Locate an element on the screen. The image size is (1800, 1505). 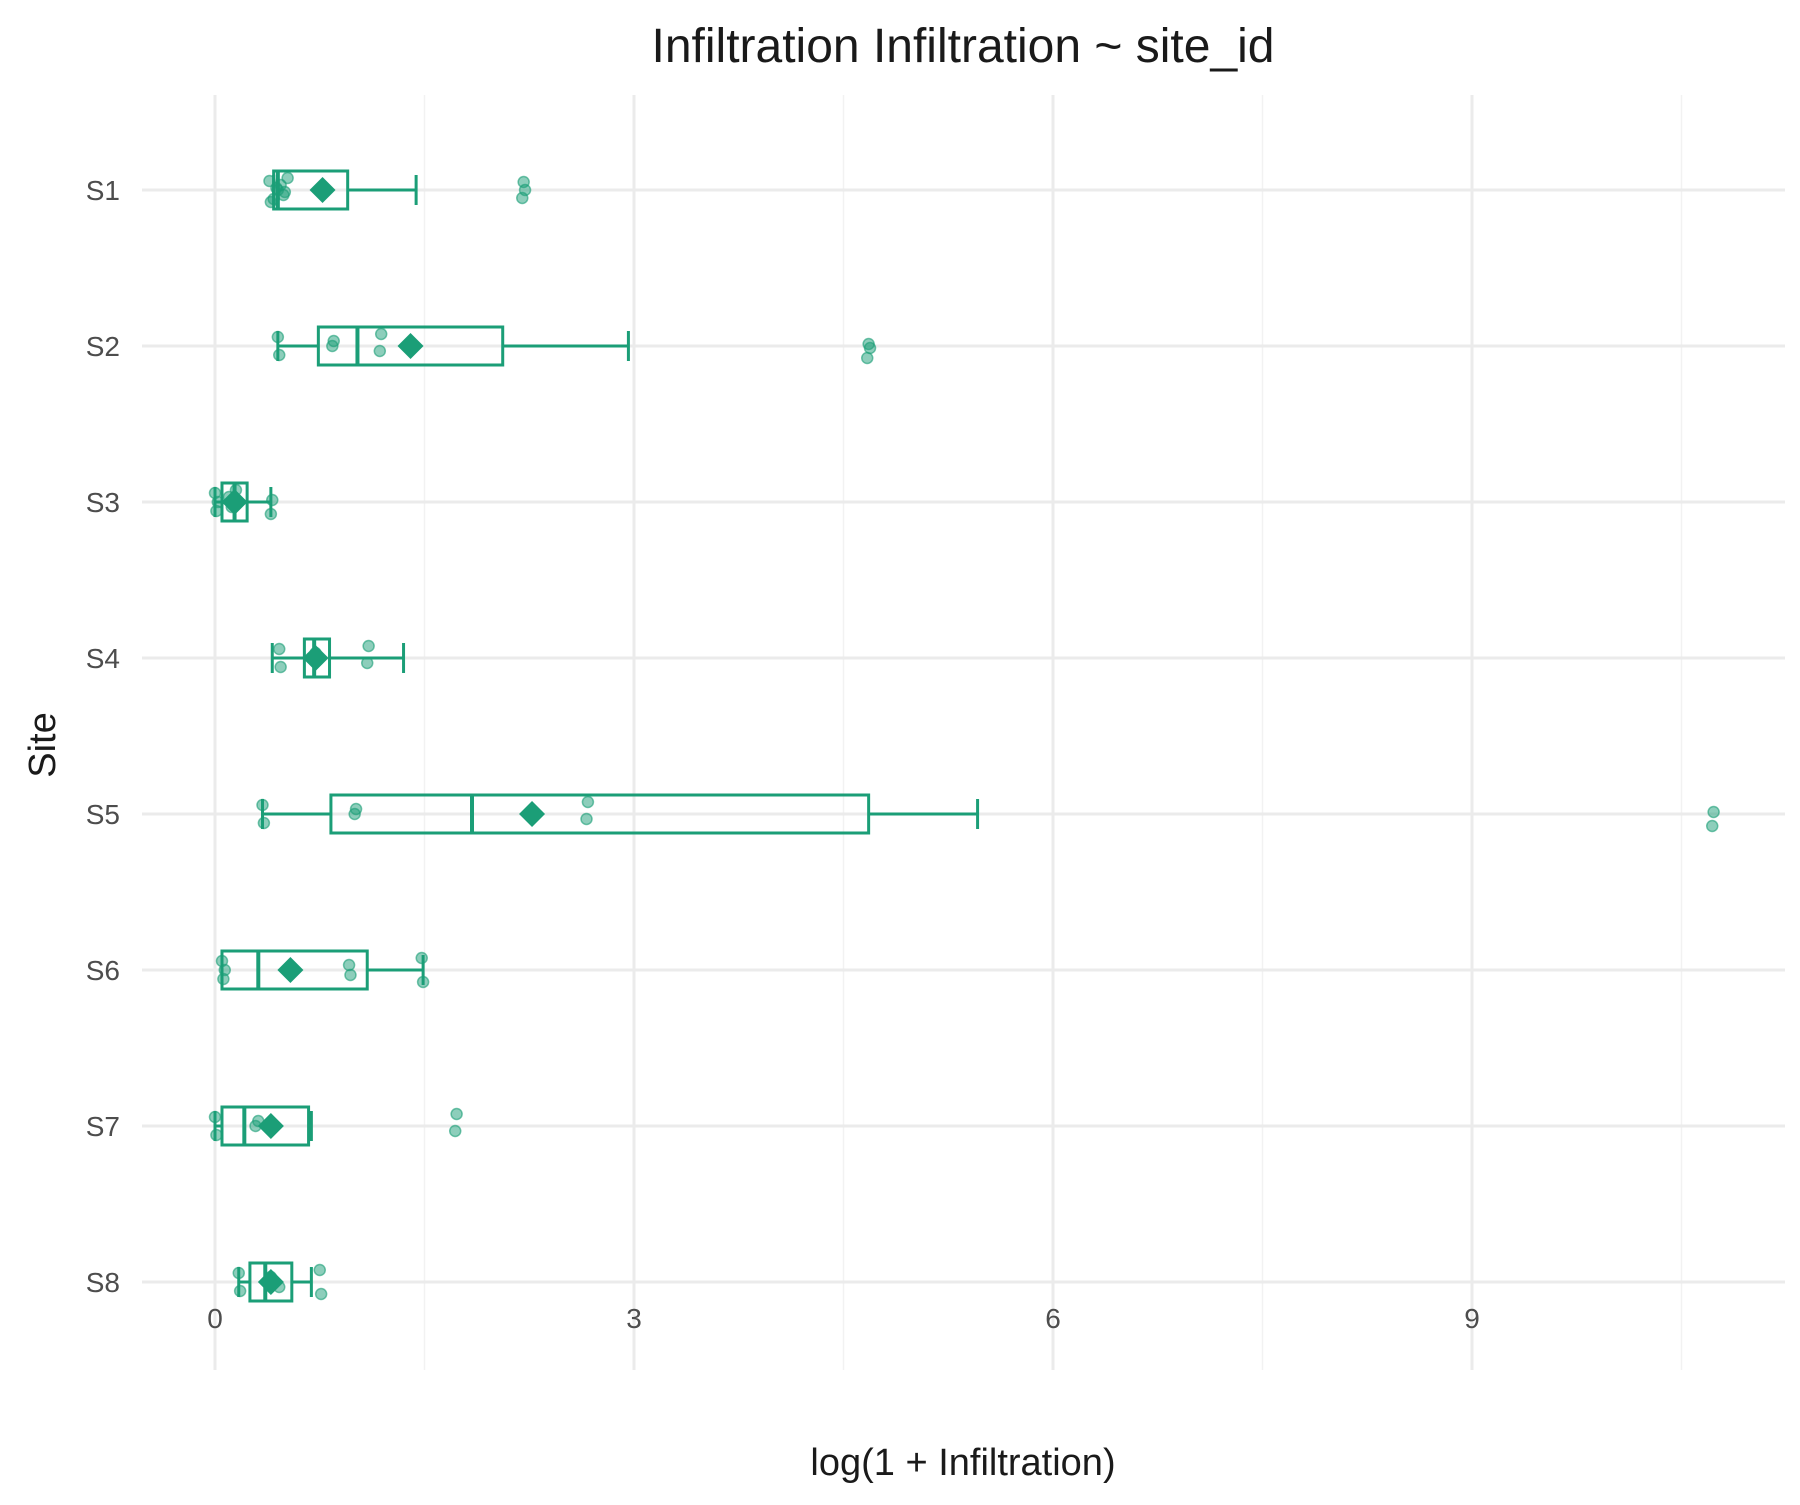
y-tick-label-s3: S3 is located at coordinates (103, 502).